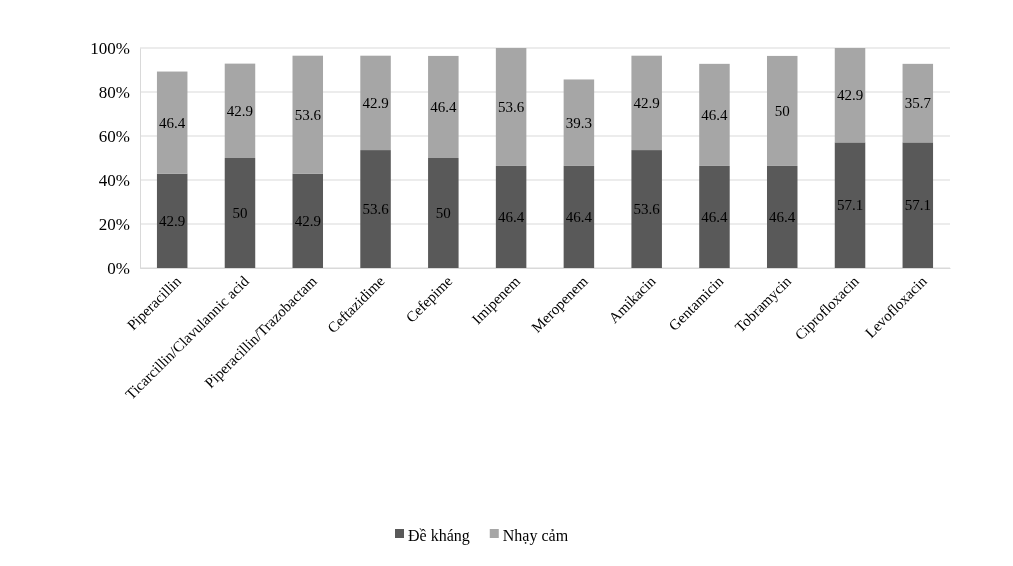 This screenshot has height=566, width=1013. I want to click on y-tick-label: 100%, so click(110, 48).